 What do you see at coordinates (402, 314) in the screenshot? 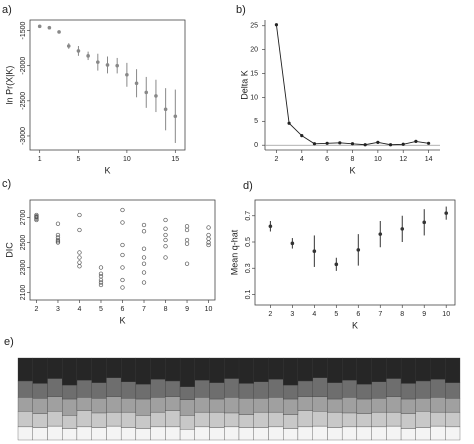
I see `x-tick-label: 8` at bounding box center [402, 314].